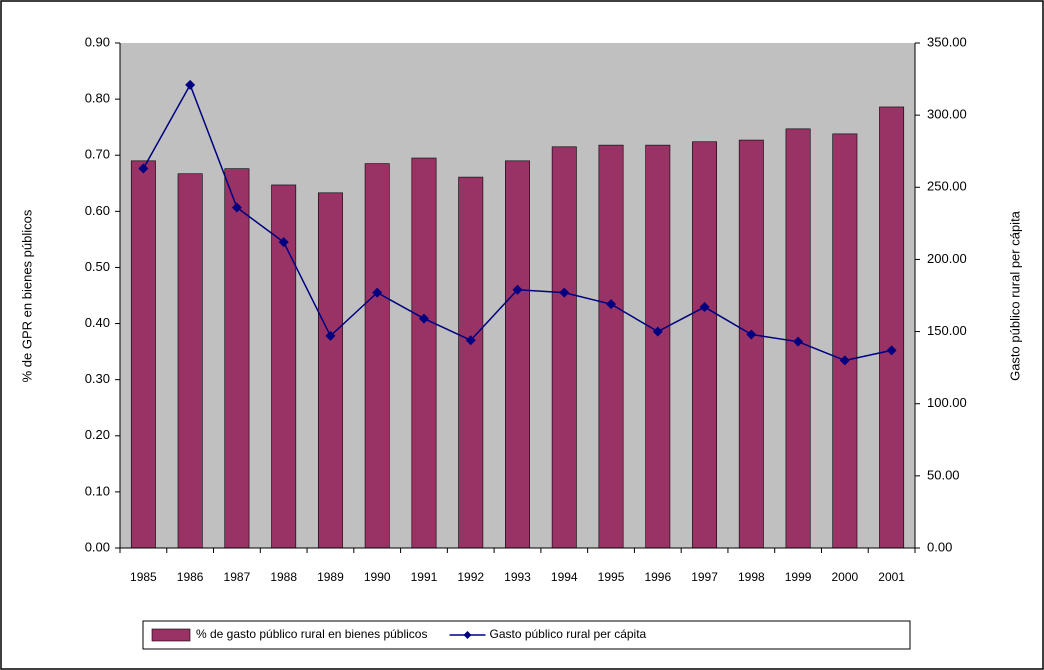 The width and height of the screenshot is (1044, 670). What do you see at coordinates (97, 322) in the screenshot?
I see `y-tick-label: 0.40` at bounding box center [97, 322].